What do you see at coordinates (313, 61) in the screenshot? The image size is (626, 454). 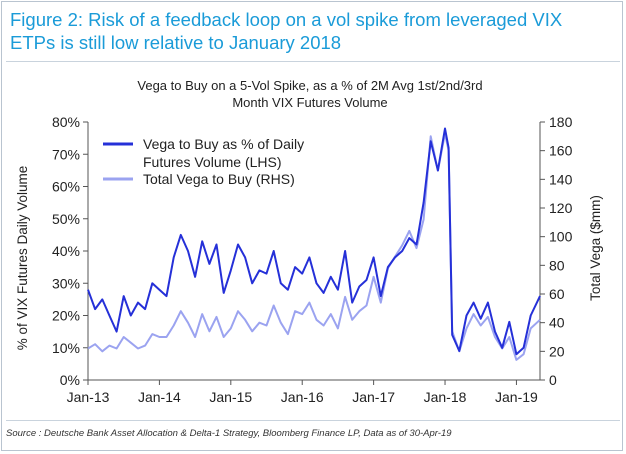 I see `title-divider` at bounding box center [313, 61].